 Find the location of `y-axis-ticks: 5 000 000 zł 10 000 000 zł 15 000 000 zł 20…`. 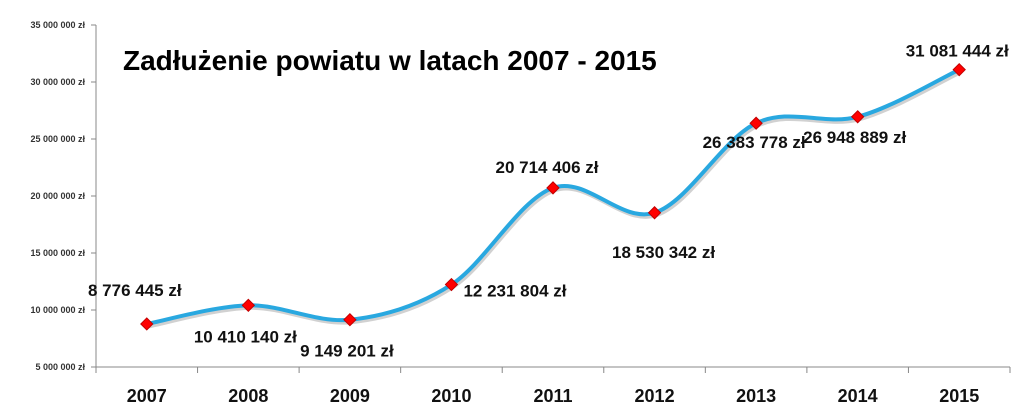

y-axis-ticks: 5 000 000 zł 10 000 000 zł 15 000 000 zł 20… is located at coordinates (63, 196).